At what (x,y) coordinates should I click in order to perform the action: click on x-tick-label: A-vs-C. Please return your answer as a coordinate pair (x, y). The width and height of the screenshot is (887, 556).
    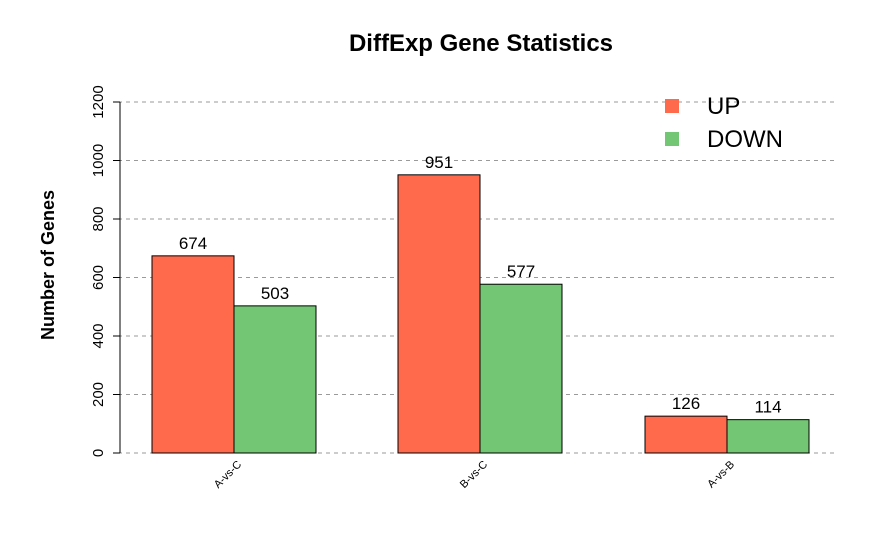
    Looking at the image, I should click on (228, 475).